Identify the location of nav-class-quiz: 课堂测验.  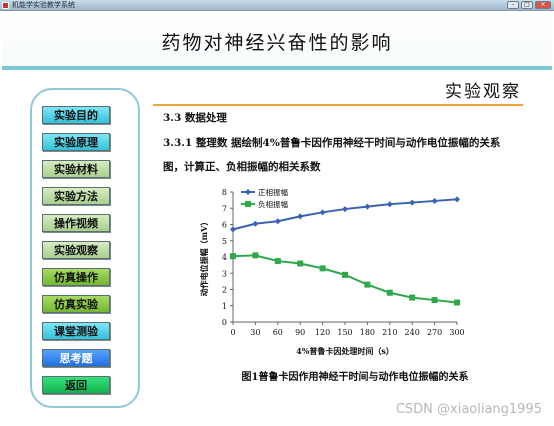
(76, 331).